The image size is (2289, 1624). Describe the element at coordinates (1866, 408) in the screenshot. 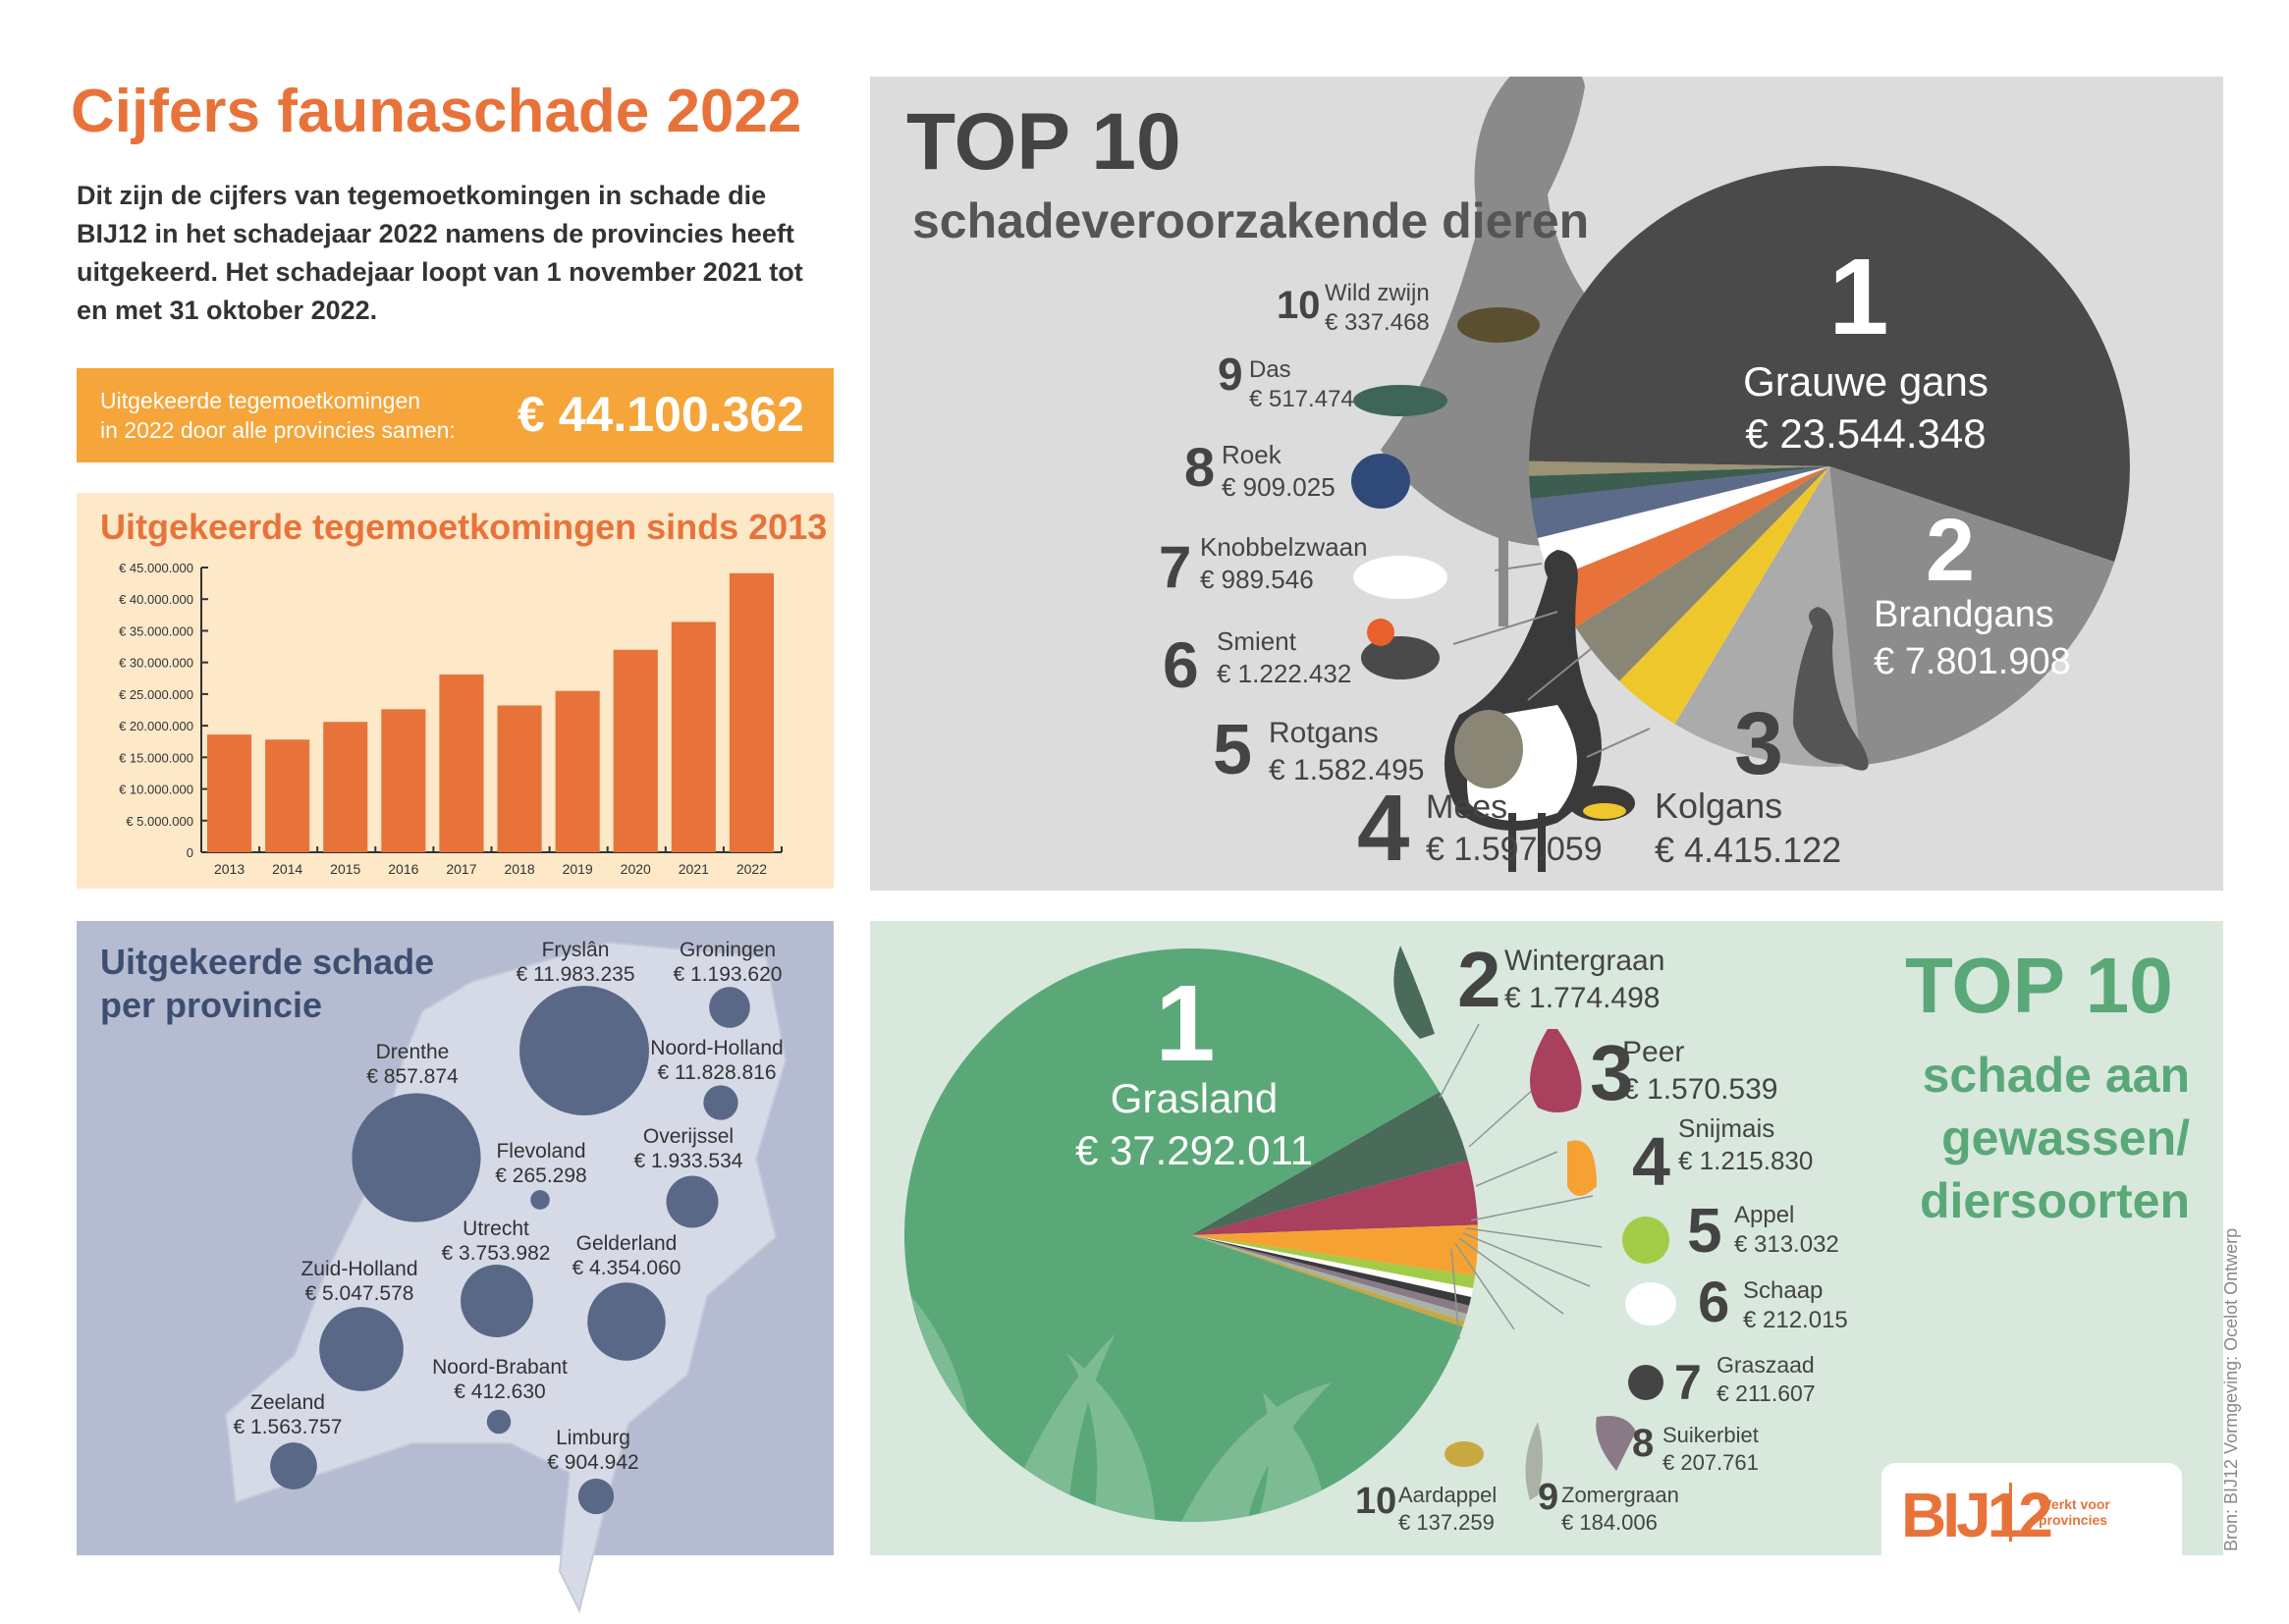

I see `slice-label: Grauwe gans € 23.544.348` at that location.